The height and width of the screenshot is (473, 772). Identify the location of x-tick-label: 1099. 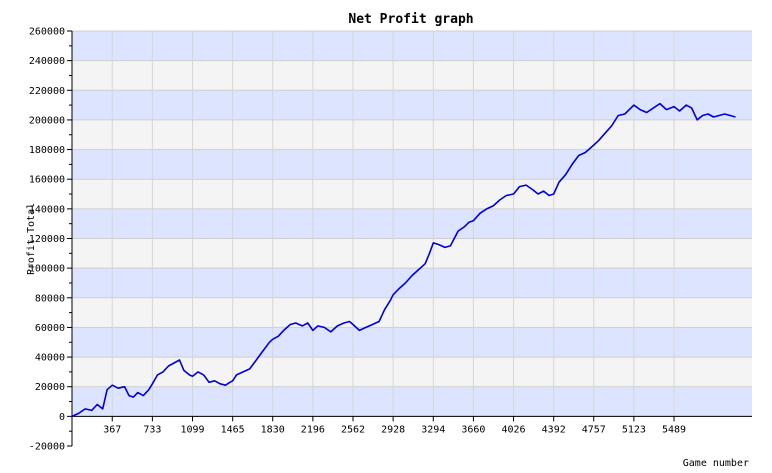
(192, 429).